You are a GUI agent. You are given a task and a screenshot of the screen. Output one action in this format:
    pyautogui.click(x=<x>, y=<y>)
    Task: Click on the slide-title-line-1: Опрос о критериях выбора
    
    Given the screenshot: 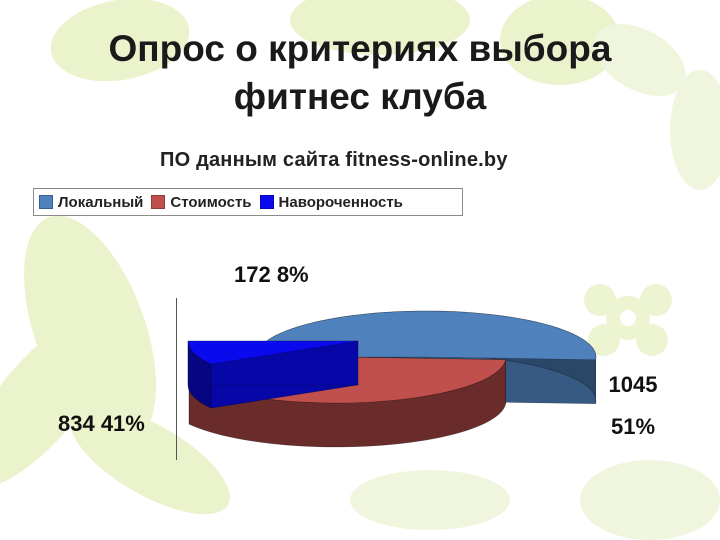 What is the action you would take?
    pyautogui.click(x=360, y=48)
    